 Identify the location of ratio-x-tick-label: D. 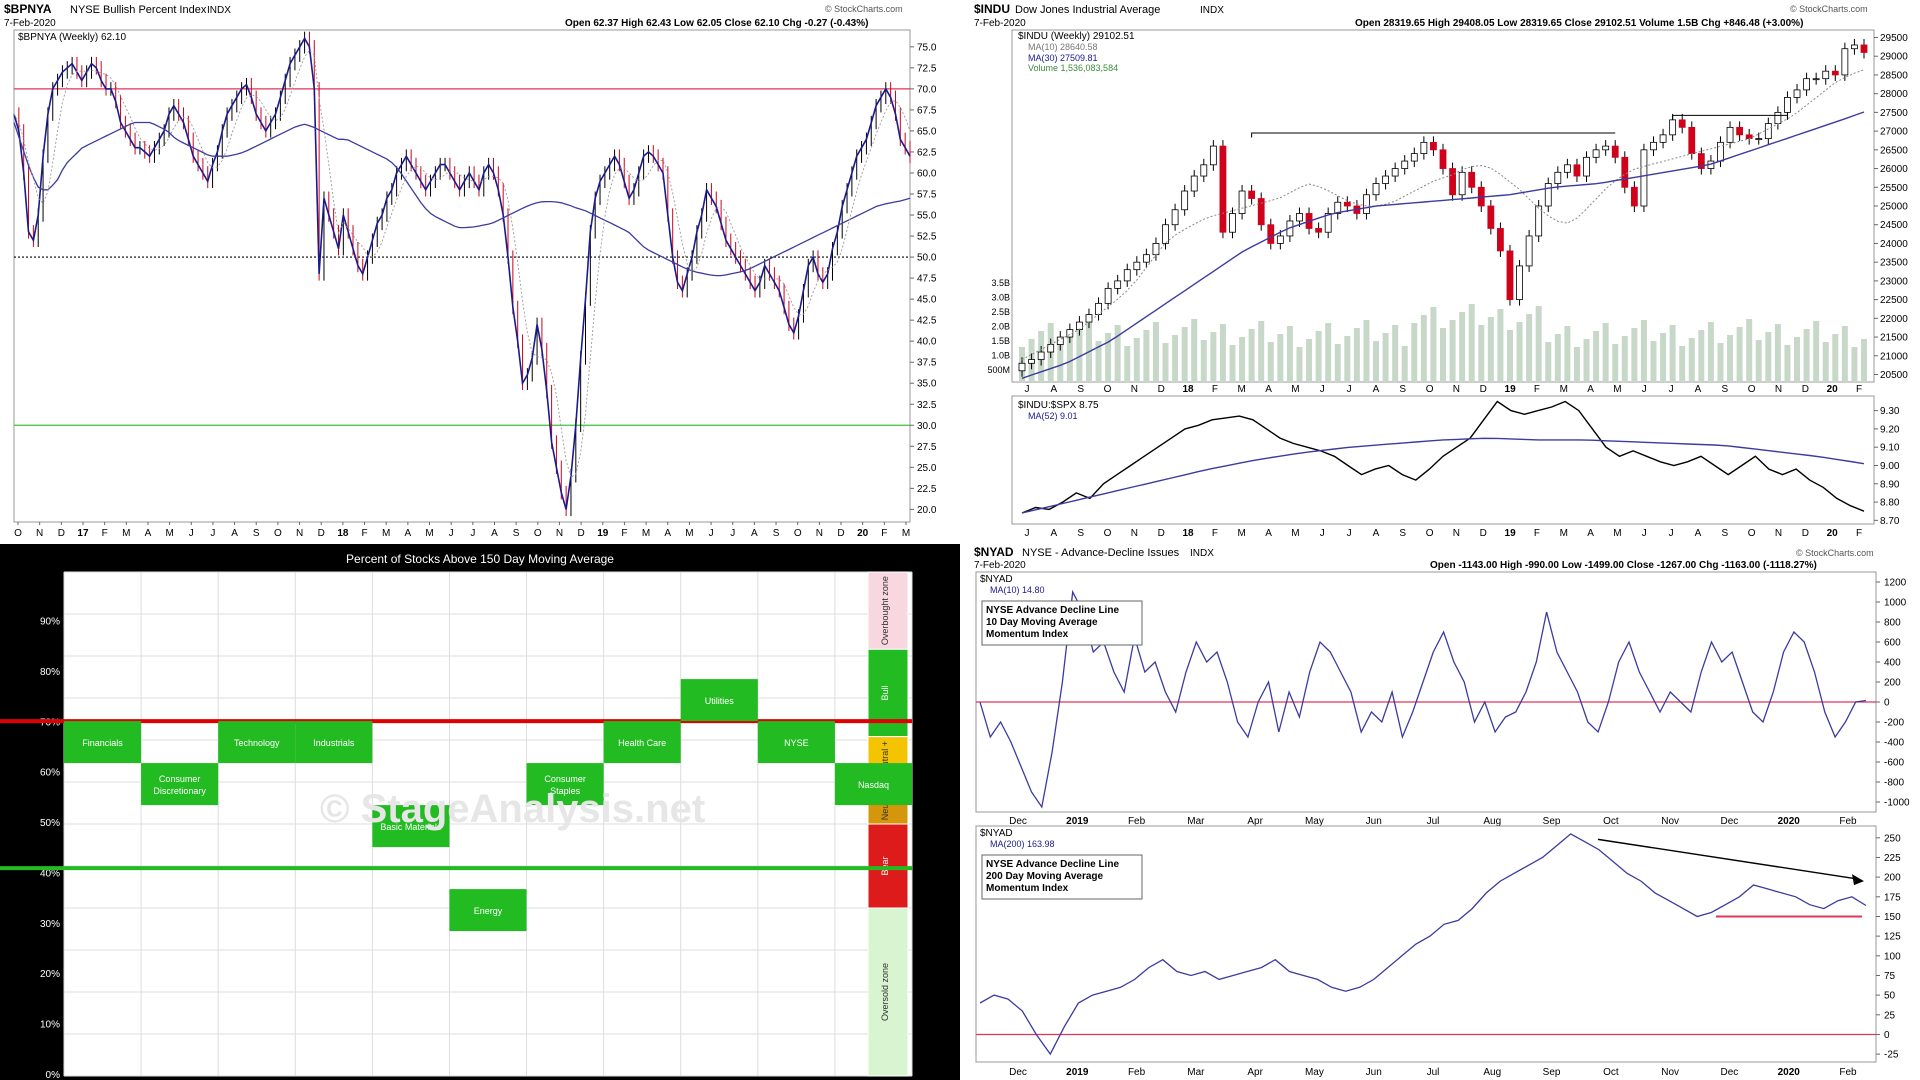
(1161, 533).